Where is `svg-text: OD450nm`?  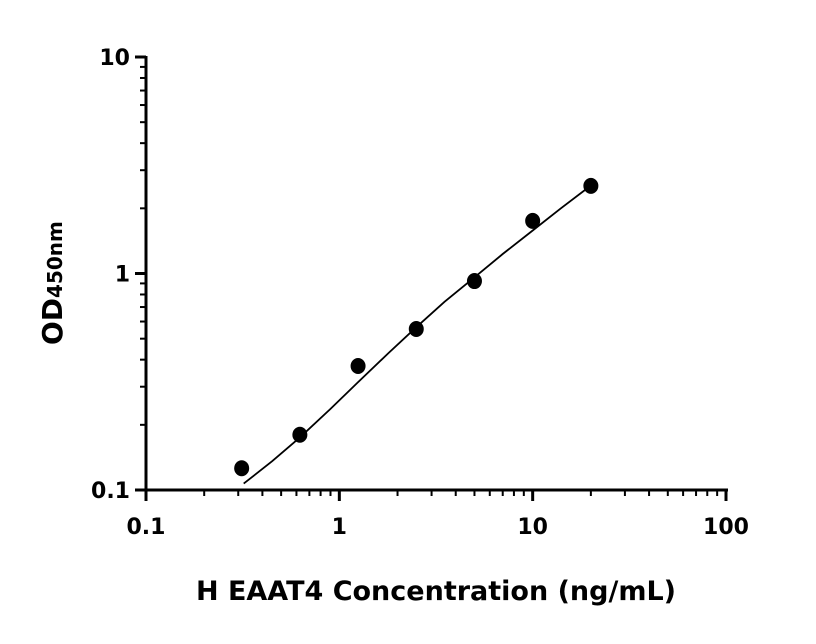 svg-text: OD450nm is located at coordinates (52, 283).